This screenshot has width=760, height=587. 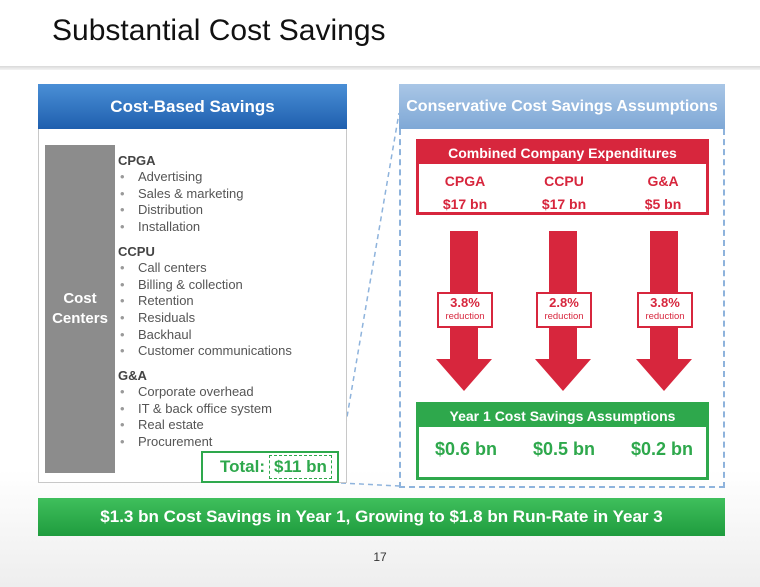 I want to click on list-item: • Procurement, so click(x=230, y=442).